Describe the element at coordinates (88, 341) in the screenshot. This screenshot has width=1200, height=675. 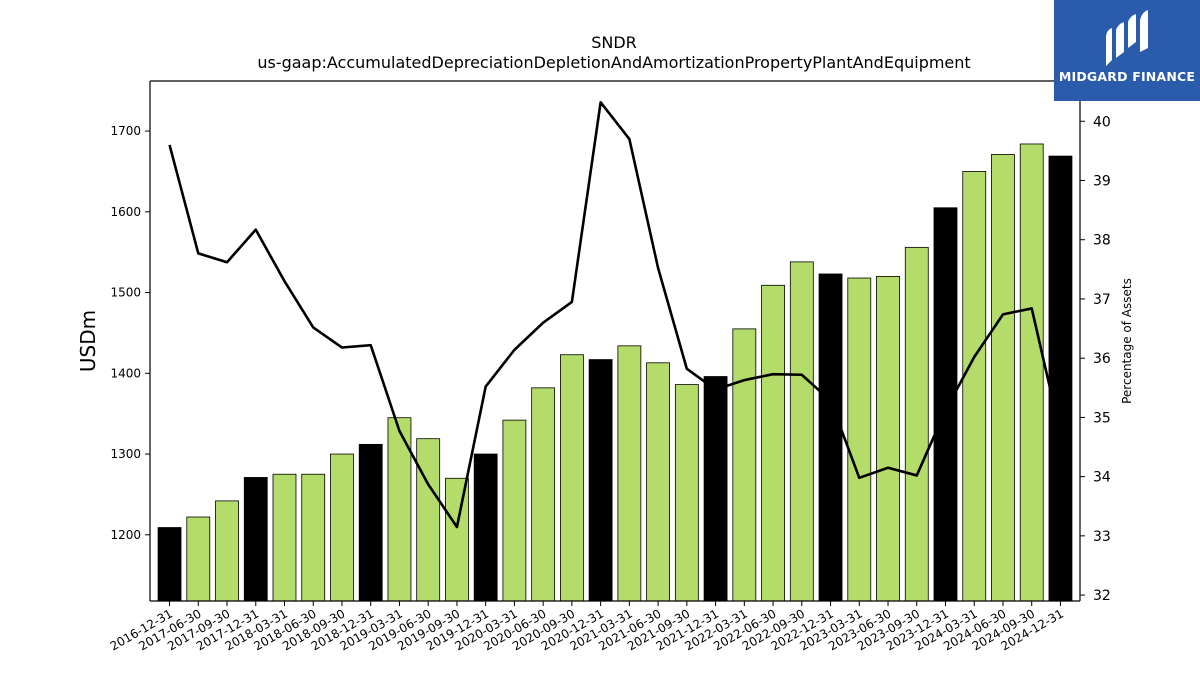
I see `y-axis-label: USDm` at that location.